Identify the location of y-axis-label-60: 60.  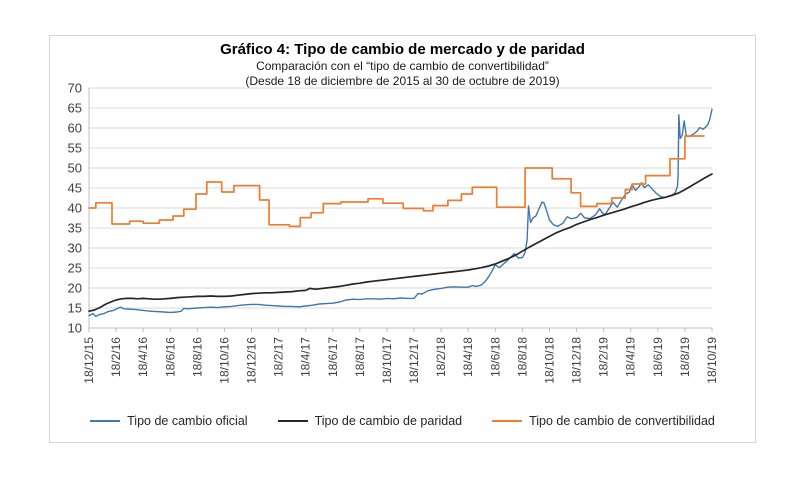
(75, 128).